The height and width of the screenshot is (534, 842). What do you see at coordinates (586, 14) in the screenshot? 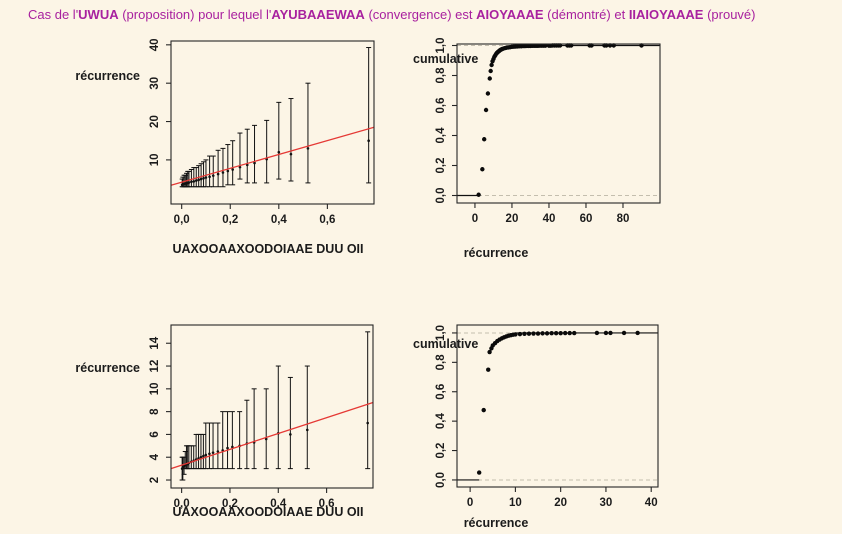
I see `title-segment: (démontré) et` at bounding box center [586, 14].